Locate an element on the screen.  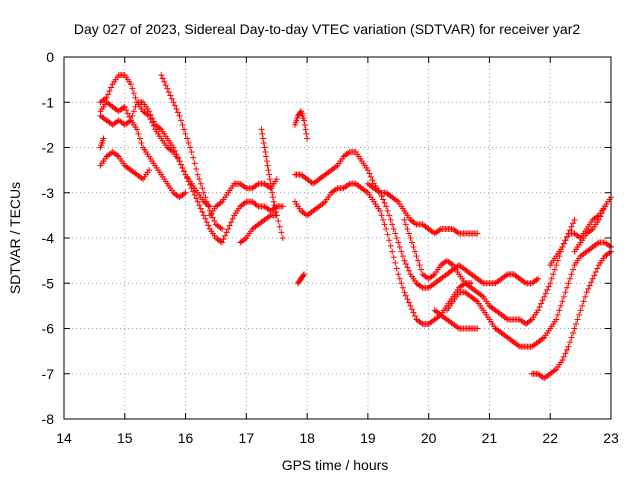
x-tick-label: 19 is located at coordinates (368, 438).